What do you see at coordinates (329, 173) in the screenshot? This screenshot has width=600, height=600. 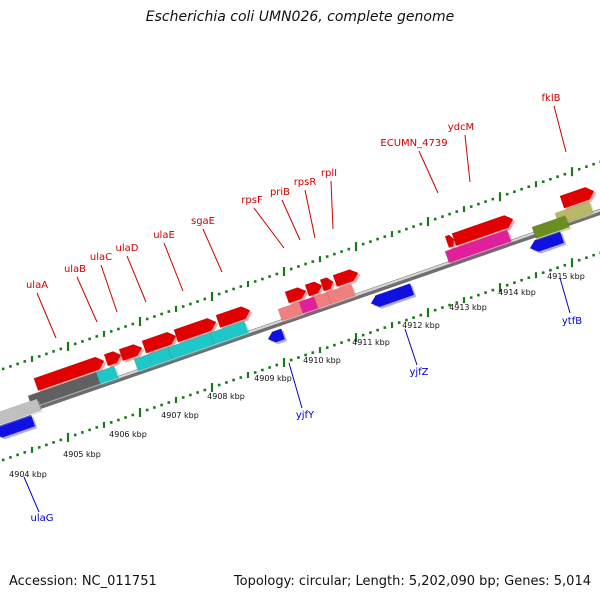 I see `gene-label-rpli: rplI` at bounding box center [329, 173].